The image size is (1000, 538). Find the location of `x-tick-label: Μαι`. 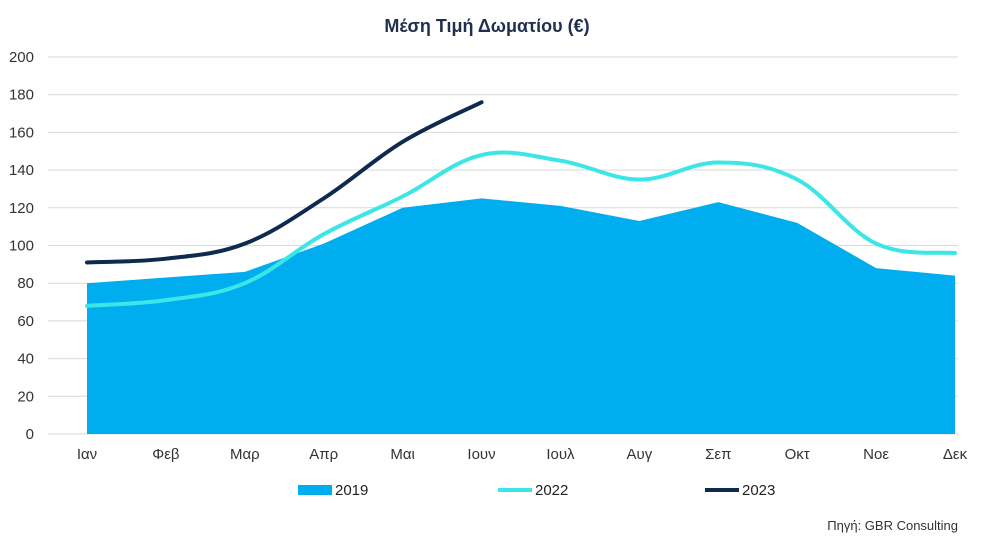

x-tick-label: Μαι is located at coordinates (402, 454).